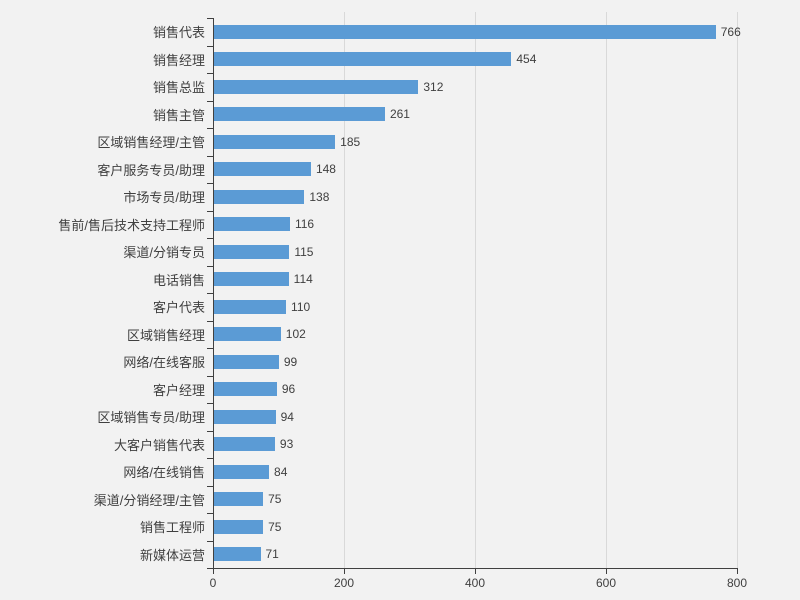 This screenshot has width=800, height=600. What do you see at coordinates (286, 444) in the screenshot?
I see `bar-value-label: 93` at bounding box center [286, 444].